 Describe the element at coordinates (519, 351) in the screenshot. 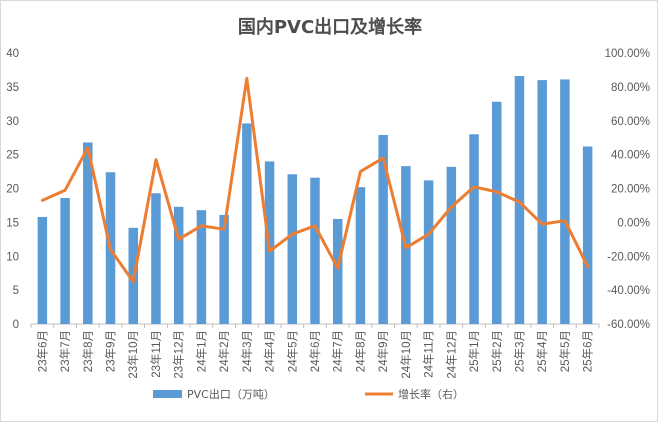

I see `x-tick-label: 25年3月` at that location.